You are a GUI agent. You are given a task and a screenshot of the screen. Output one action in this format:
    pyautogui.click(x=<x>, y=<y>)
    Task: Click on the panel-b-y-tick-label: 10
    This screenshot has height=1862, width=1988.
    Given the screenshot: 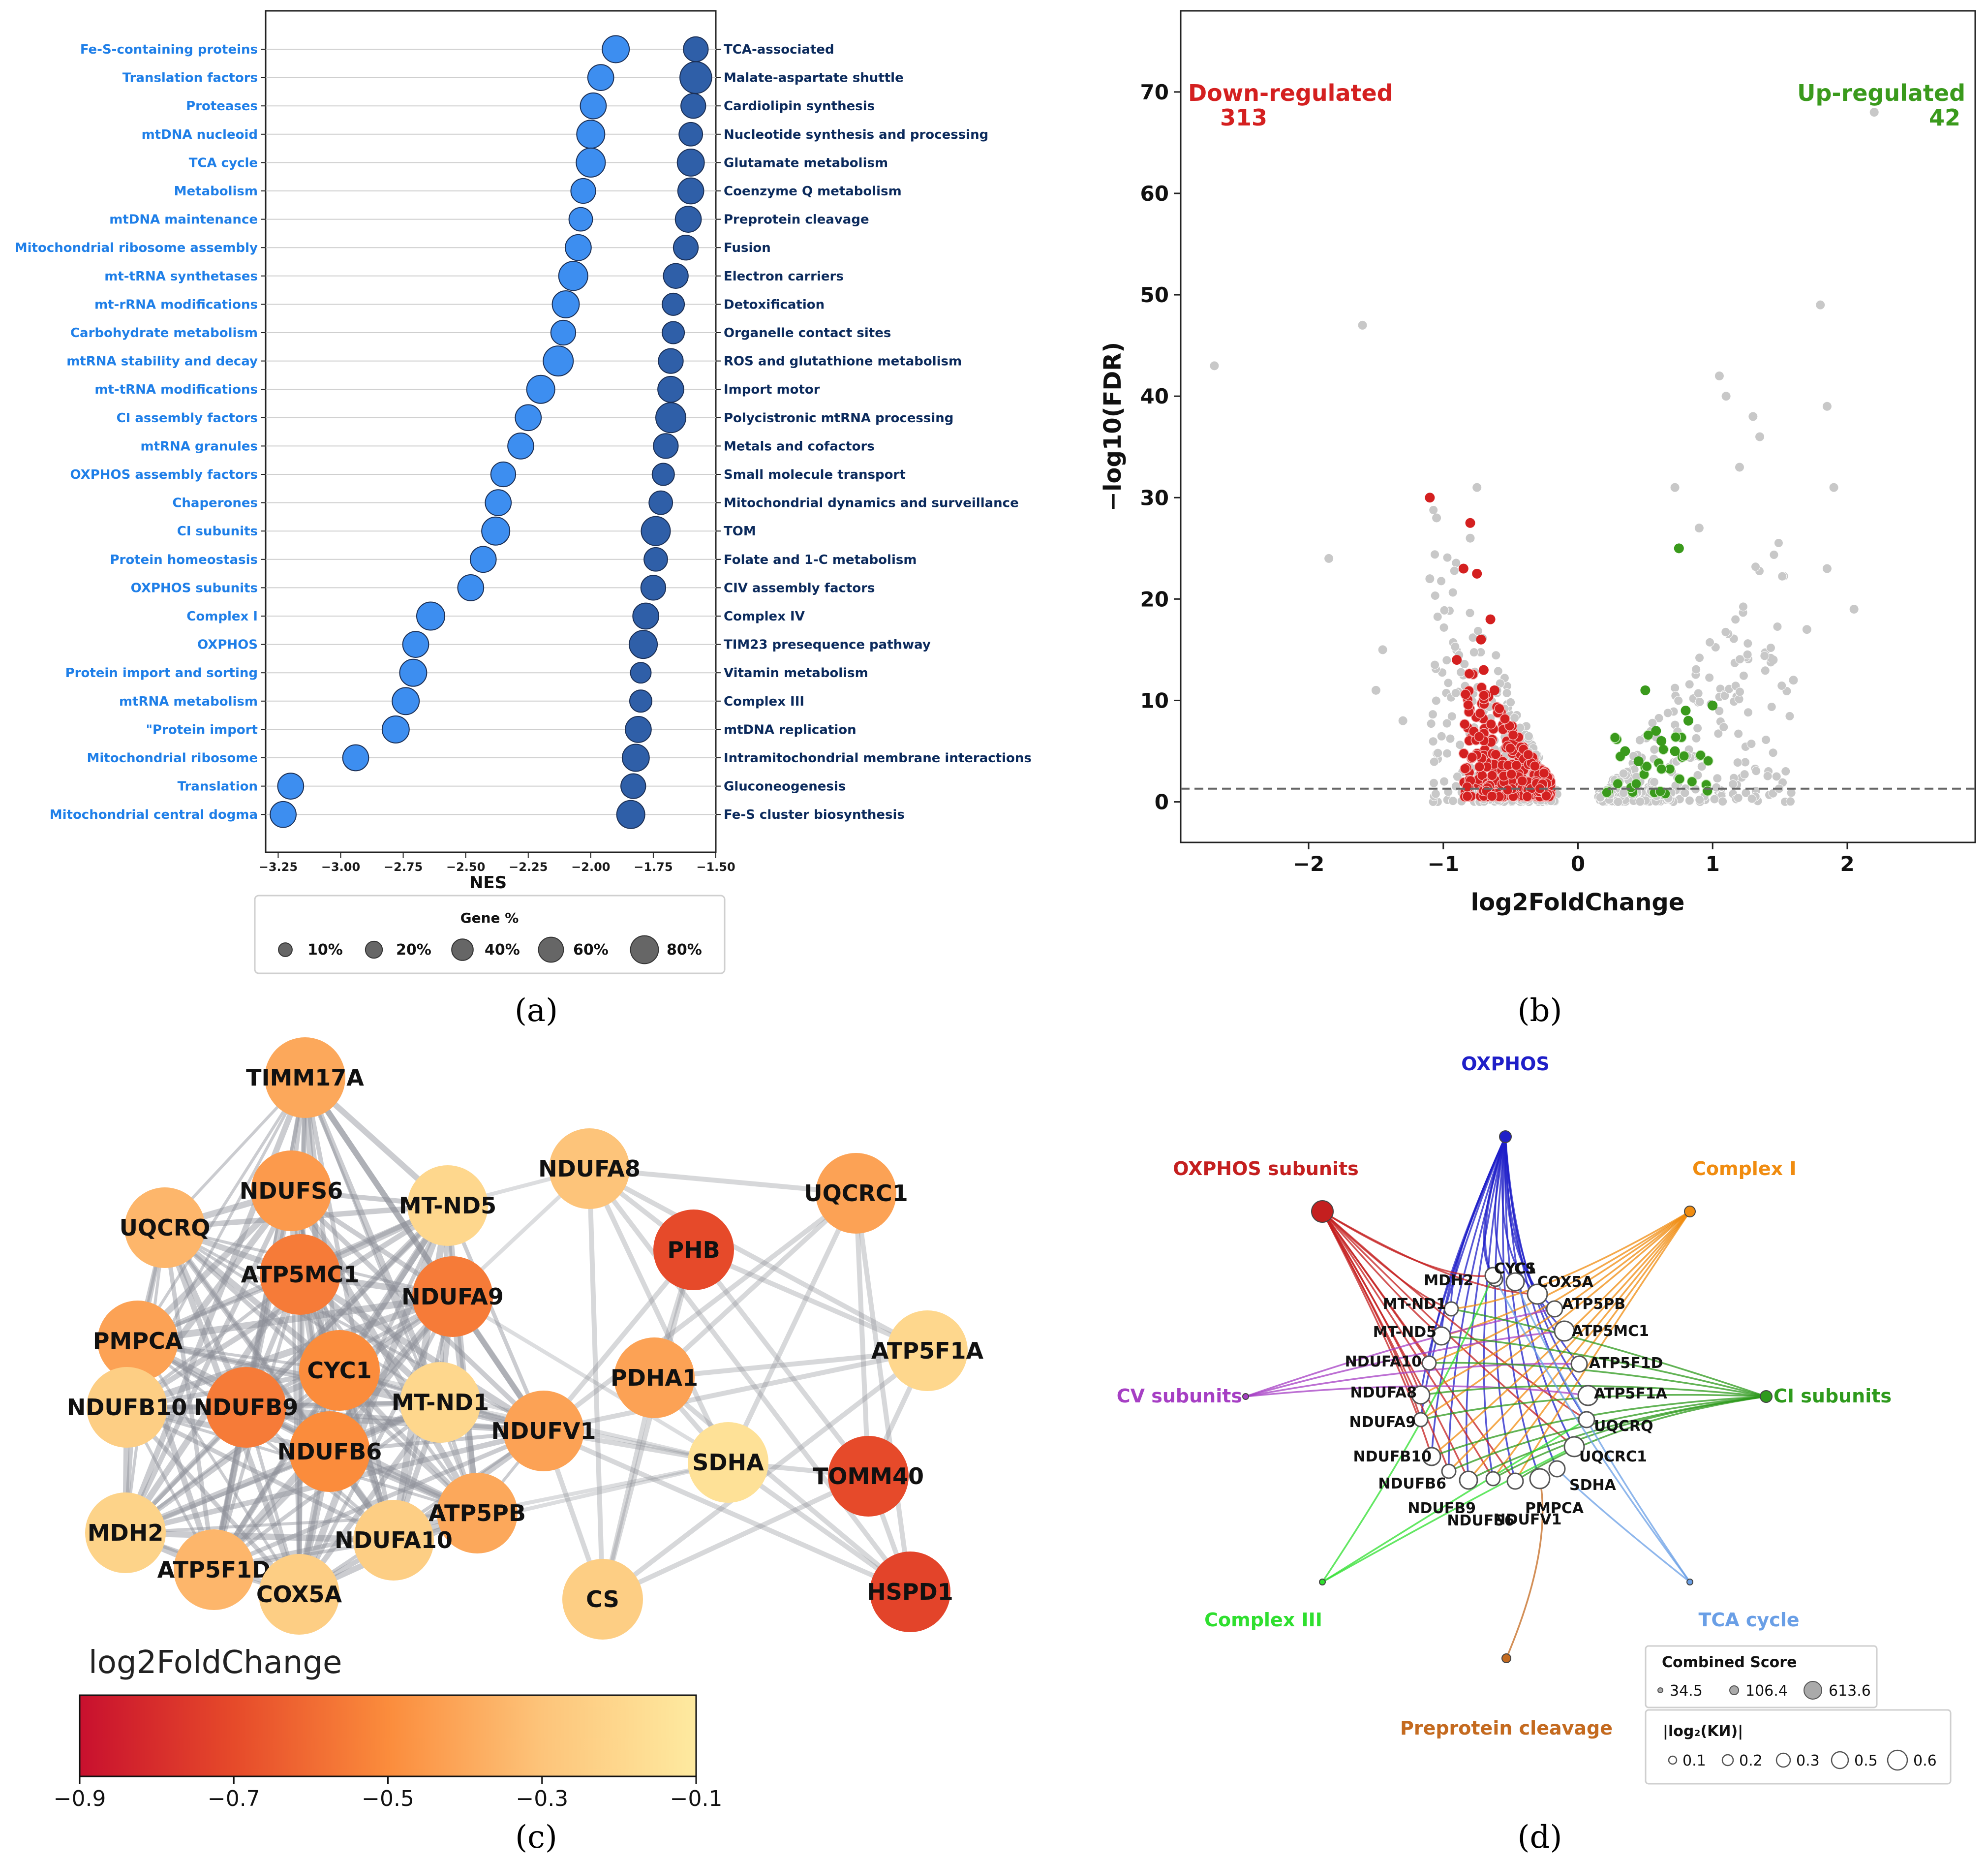 What is the action you would take?
    pyautogui.click(x=1154, y=700)
    